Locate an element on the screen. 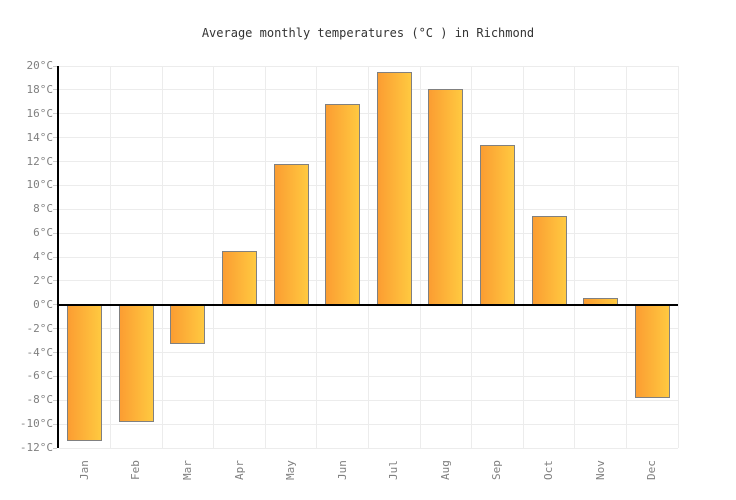 This screenshot has height=500, width=736. y-axis-tick-label: 2°C is located at coordinates (43, 280).